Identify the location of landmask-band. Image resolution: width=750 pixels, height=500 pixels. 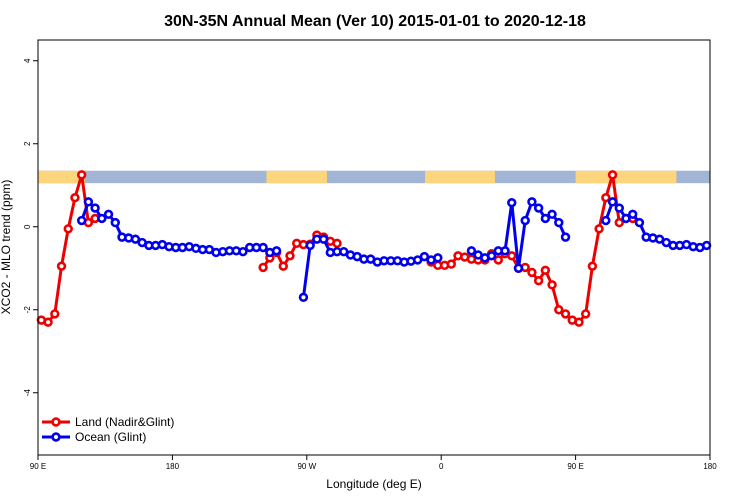
(374, 177).